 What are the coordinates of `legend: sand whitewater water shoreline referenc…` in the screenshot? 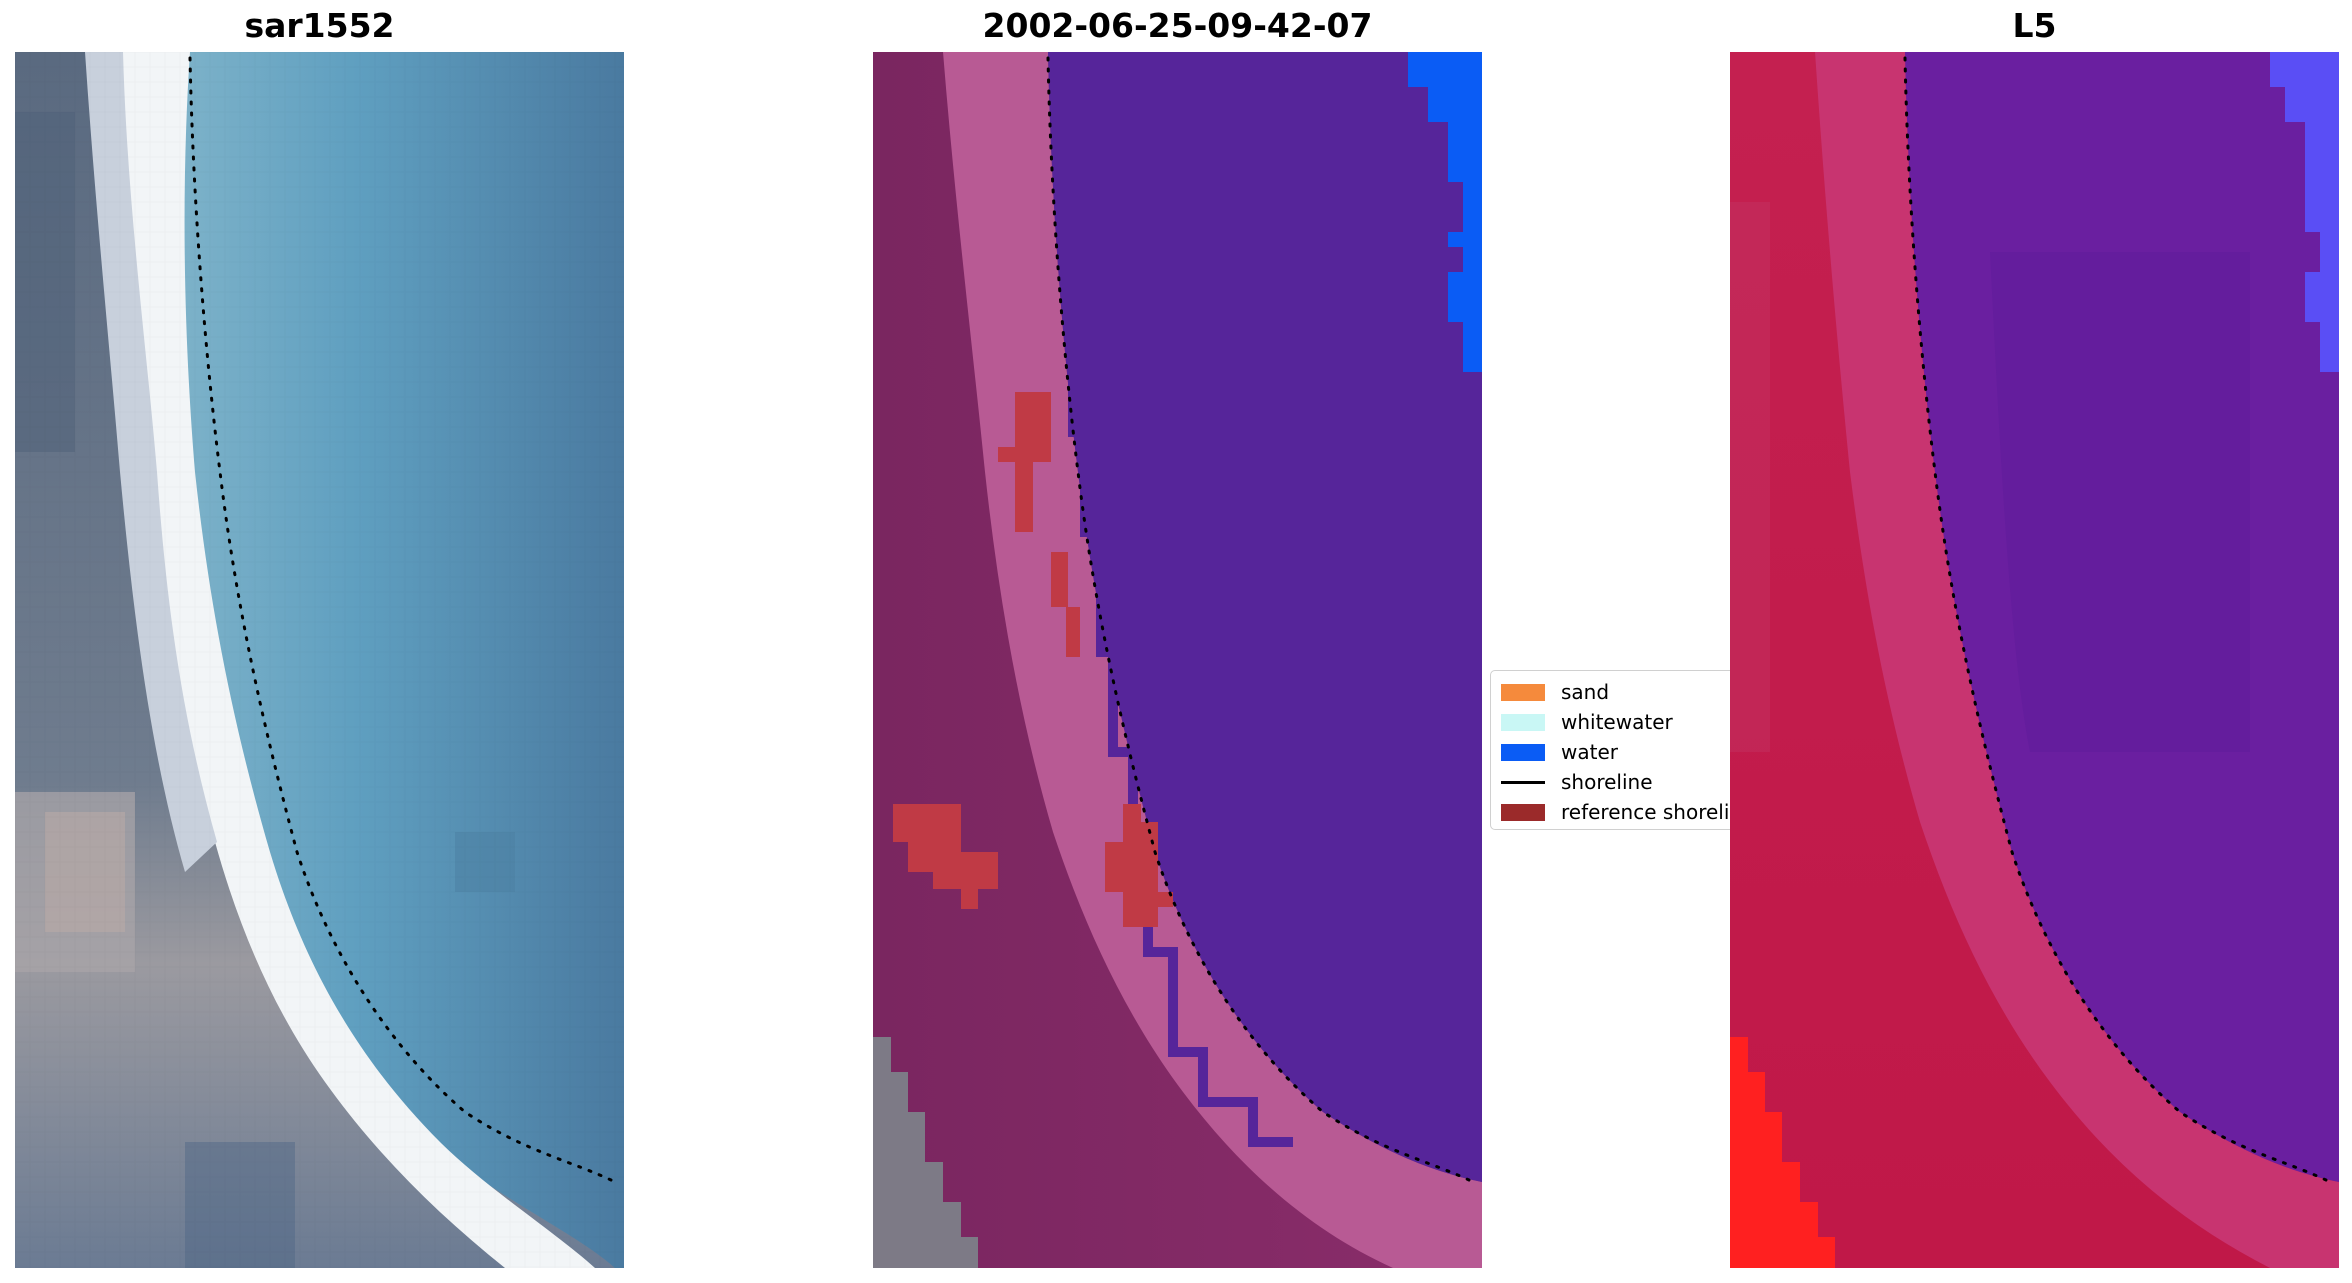 It's located at (1615, 750).